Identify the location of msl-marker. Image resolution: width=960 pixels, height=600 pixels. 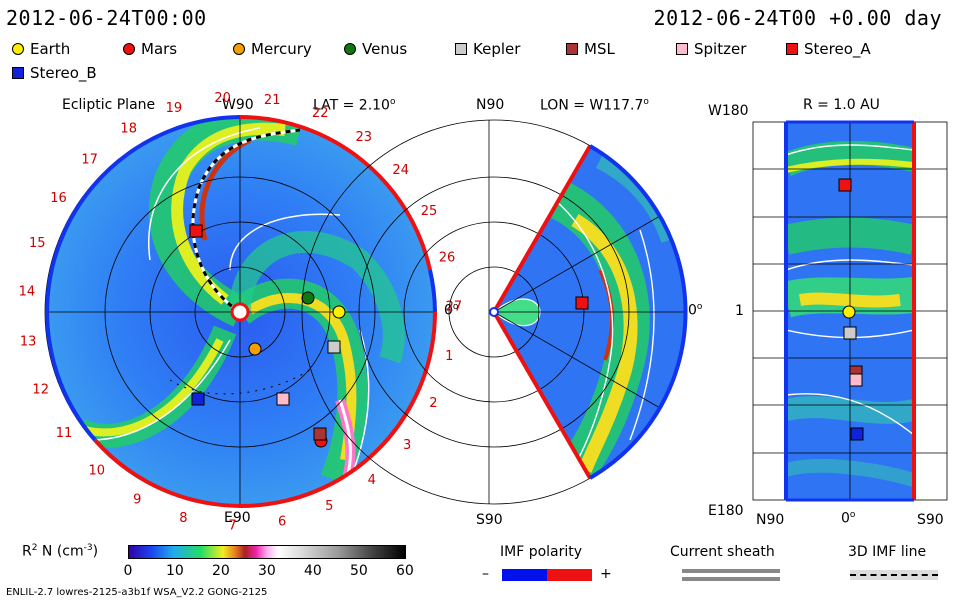
(320, 434).